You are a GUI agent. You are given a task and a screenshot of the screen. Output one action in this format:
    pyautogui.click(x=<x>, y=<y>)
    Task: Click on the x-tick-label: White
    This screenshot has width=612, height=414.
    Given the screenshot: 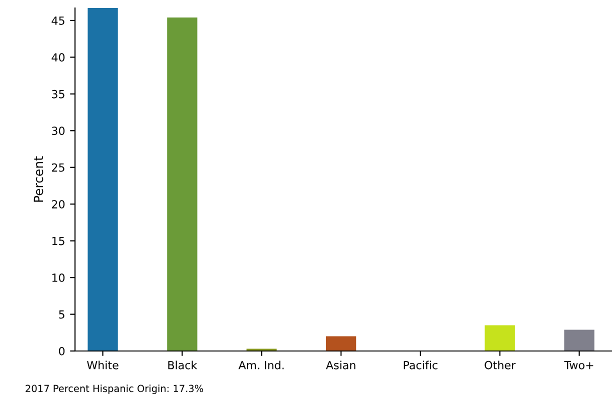 What is the action you would take?
    pyautogui.click(x=102, y=365)
    